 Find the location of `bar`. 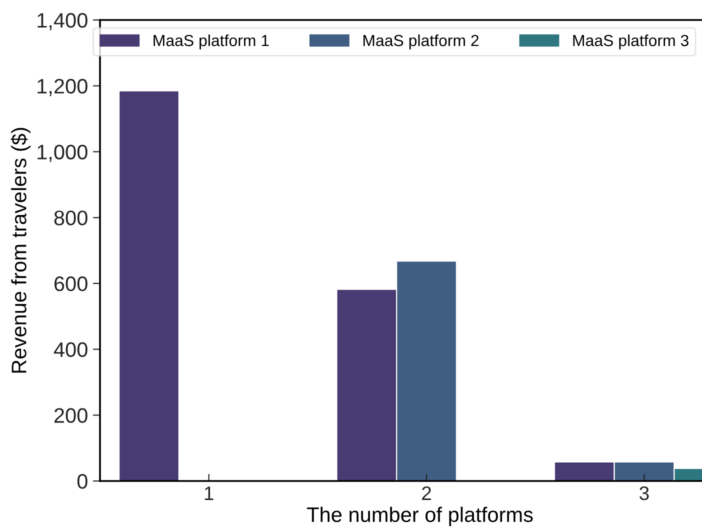

bar is located at coordinates (149, 285).